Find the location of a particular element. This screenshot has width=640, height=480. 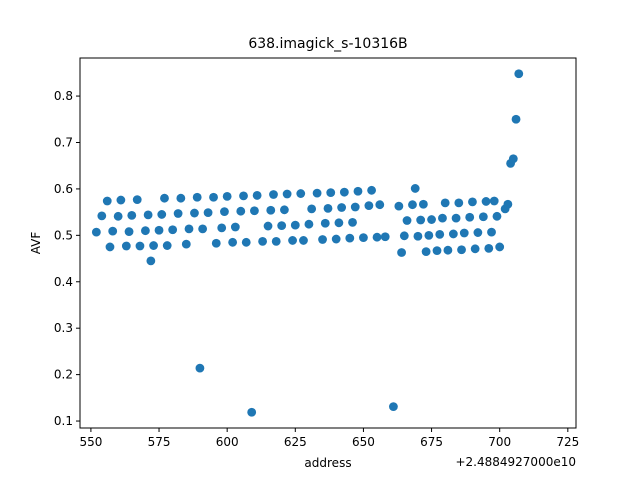

y-axis-label: AVF is located at coordinates (36, 243).